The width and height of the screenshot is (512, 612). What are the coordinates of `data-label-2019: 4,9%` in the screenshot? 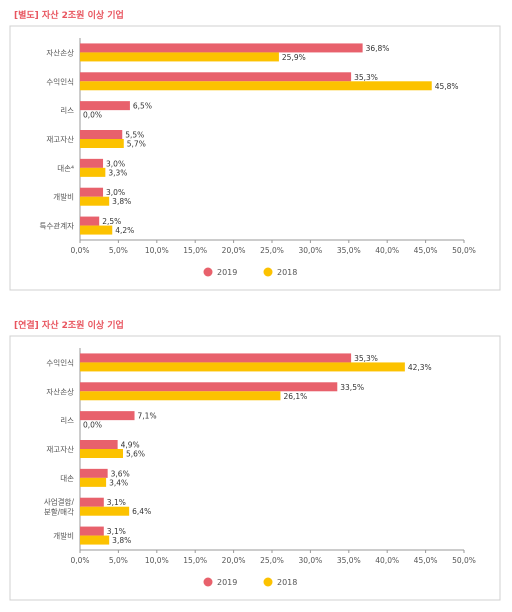 It's located at (130, 445).